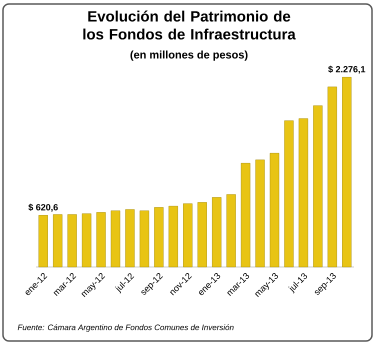  I want to click on chart-subtitle: (en millones de pesos), so click(189, 55).